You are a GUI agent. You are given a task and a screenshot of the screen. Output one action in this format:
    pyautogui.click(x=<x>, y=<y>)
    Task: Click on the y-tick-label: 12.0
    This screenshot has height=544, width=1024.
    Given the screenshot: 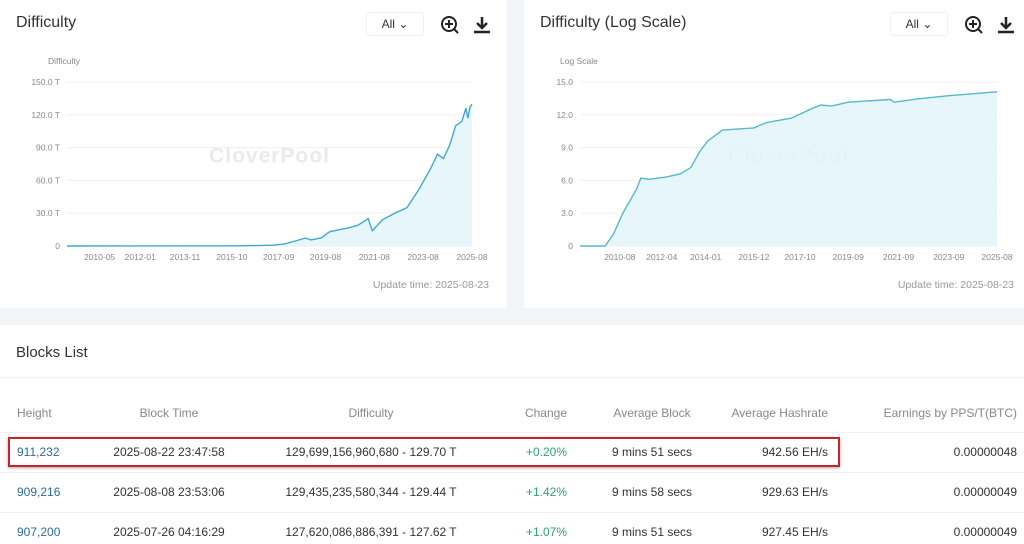 What is the action you would take?
    pyautogui.click(x=564, y=115)
    